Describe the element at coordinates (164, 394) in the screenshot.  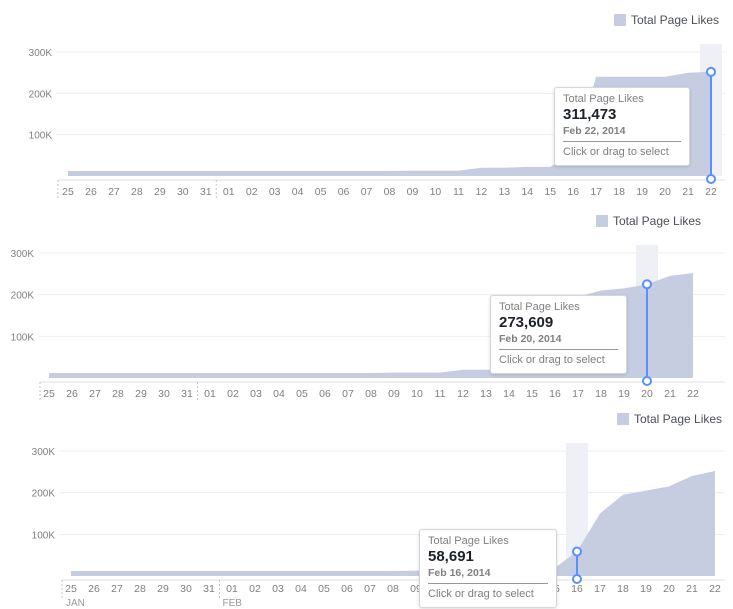
I see `x-tick-label: 30` at that location.